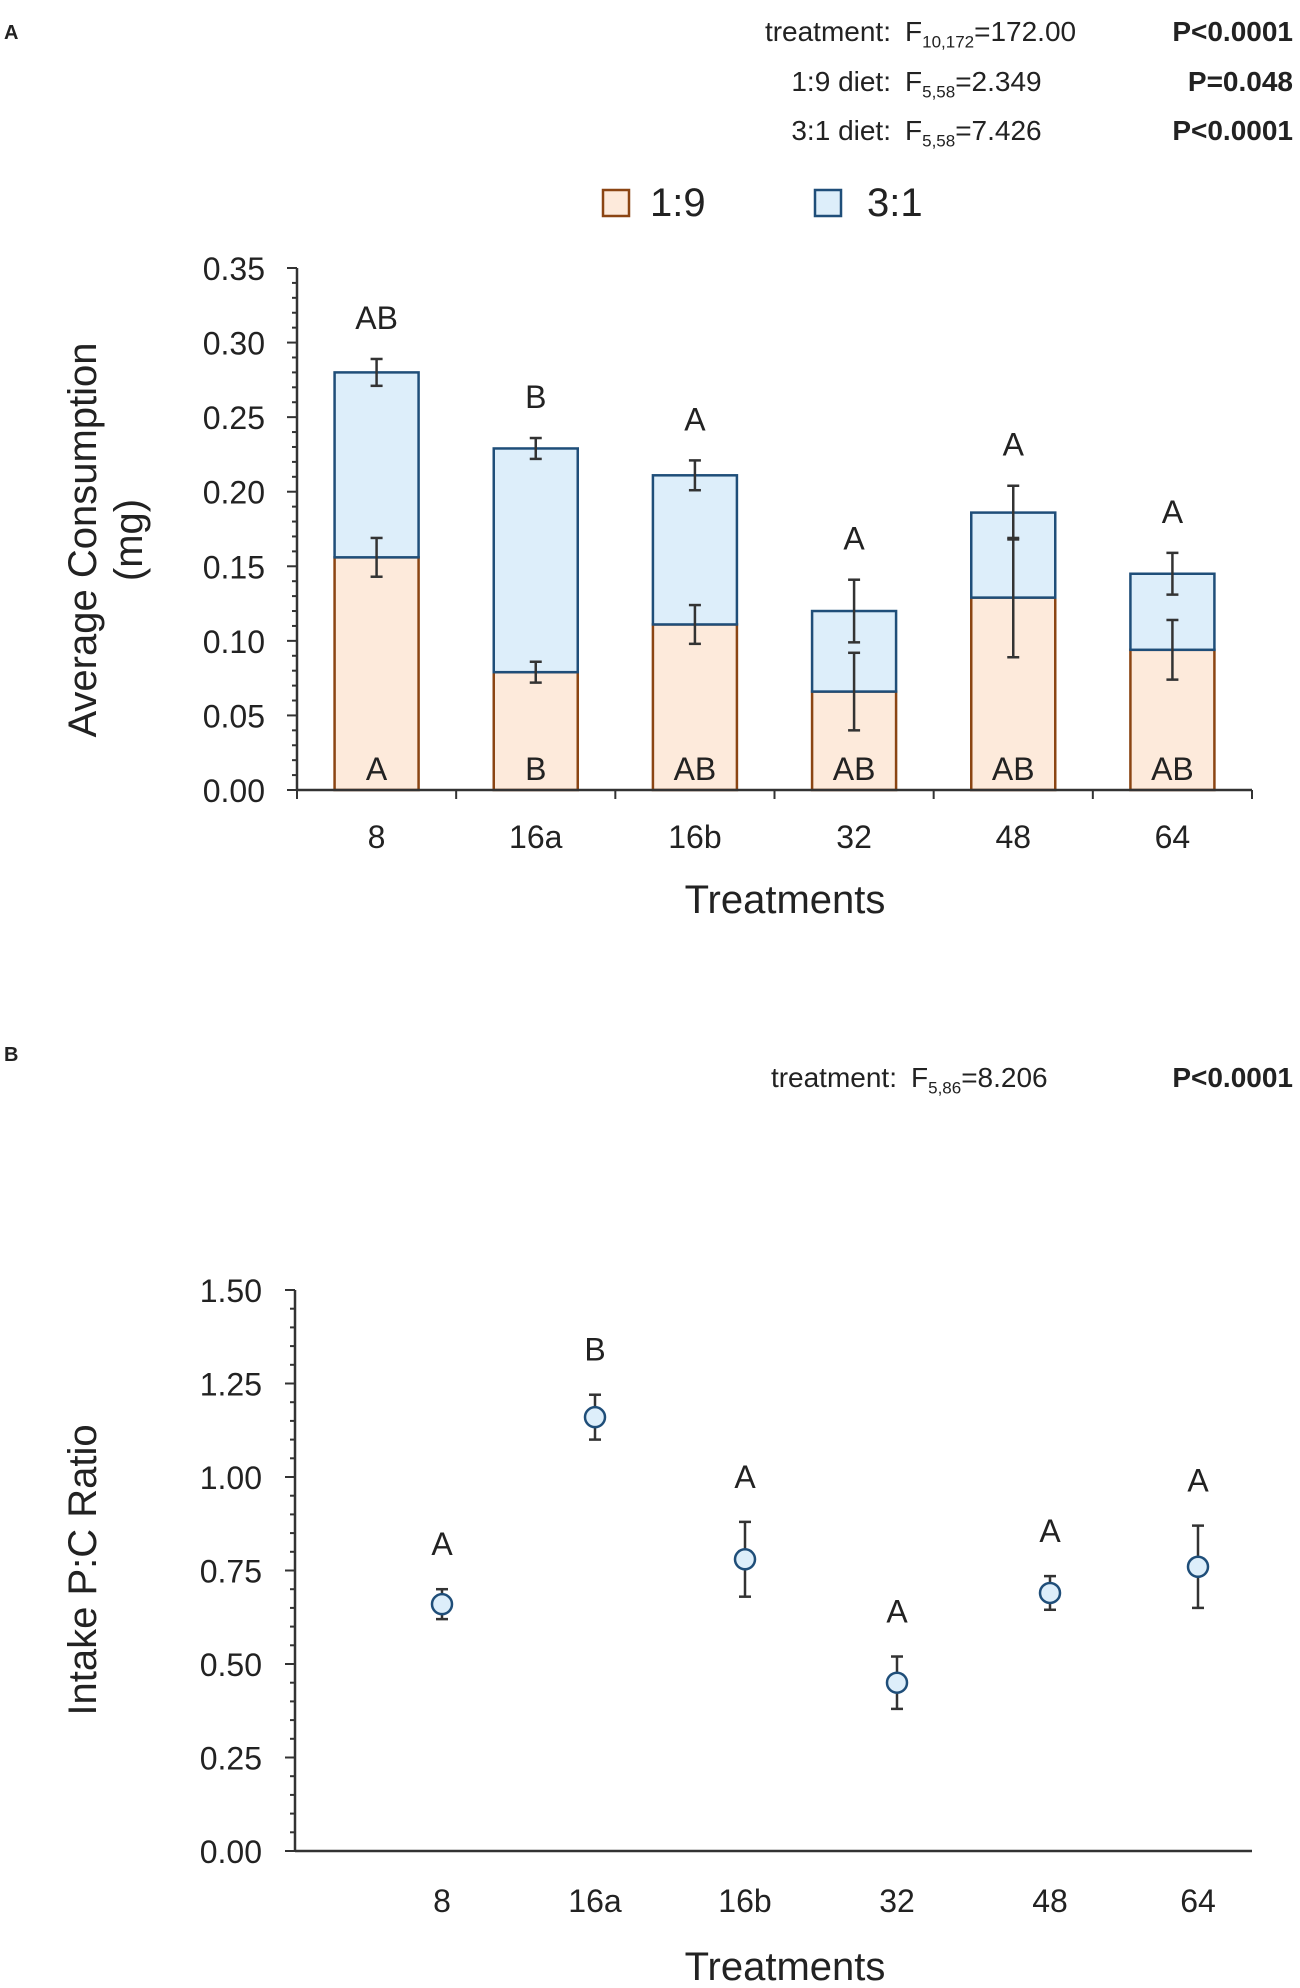 The width and height of the screenshot is (1300, 1988). I want to click on stat-name: 1:9 diet:, so click(841, 81).